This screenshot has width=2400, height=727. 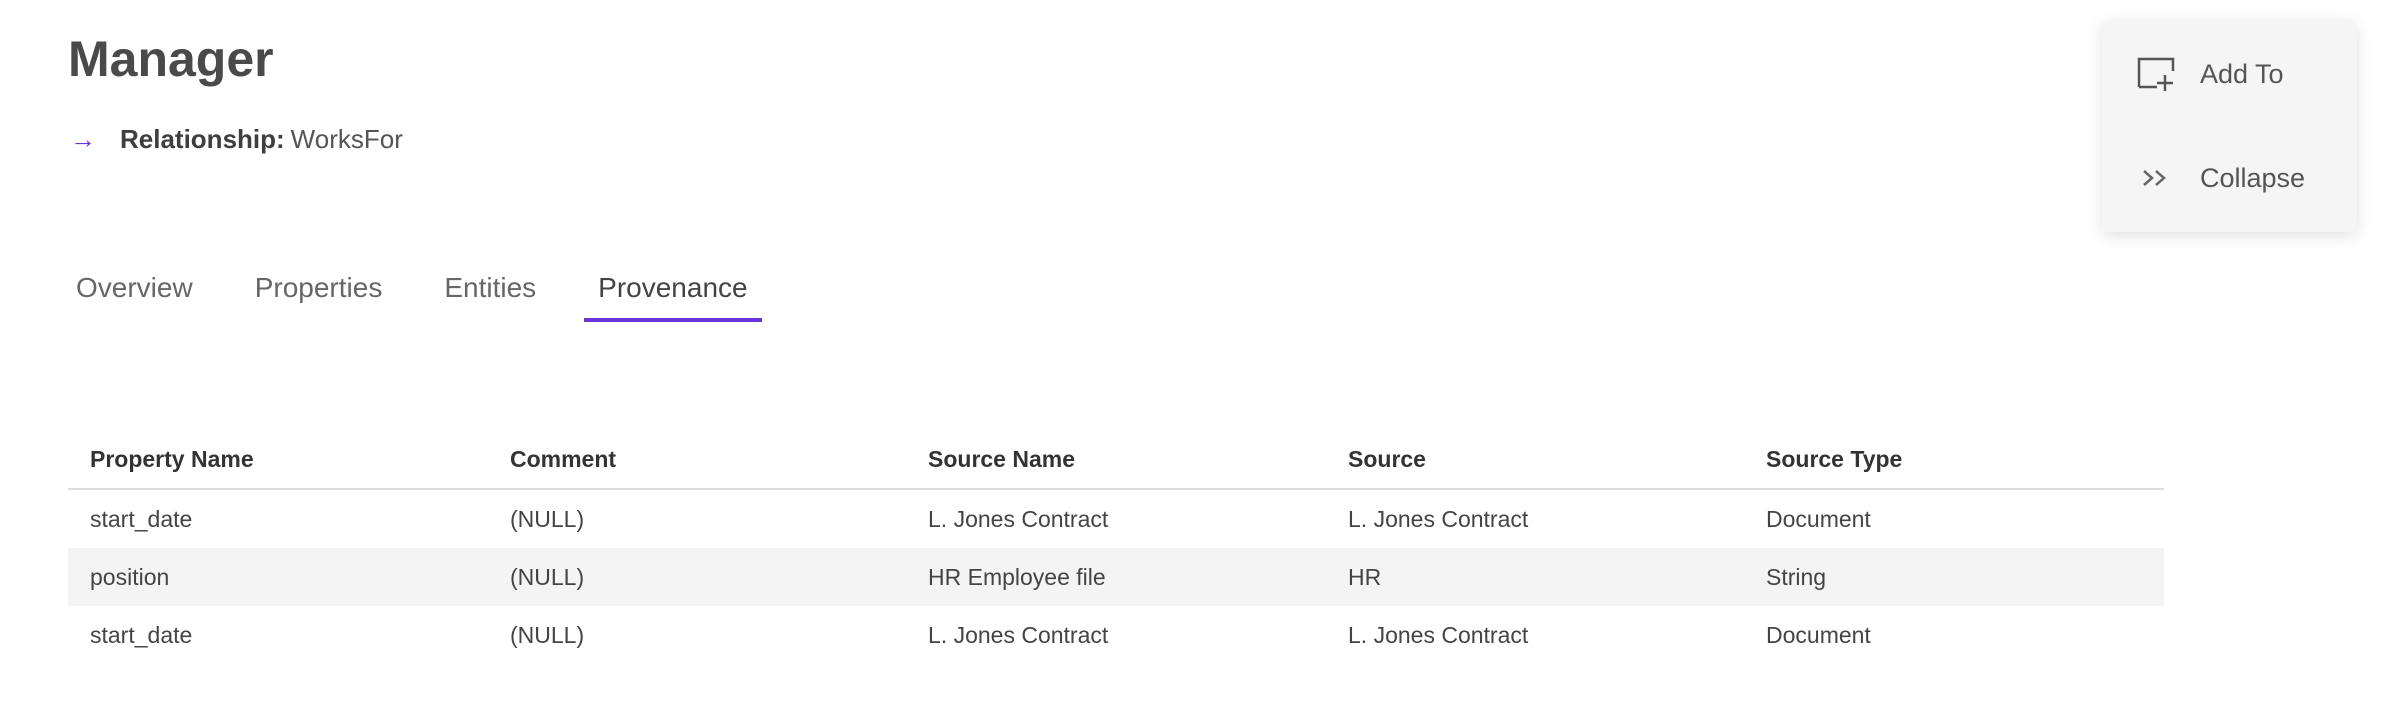 What do you see at coordinates (202, 139) in the screenshot?
I see `relationship-label: Relationship:` at bounding box center [202, 139].